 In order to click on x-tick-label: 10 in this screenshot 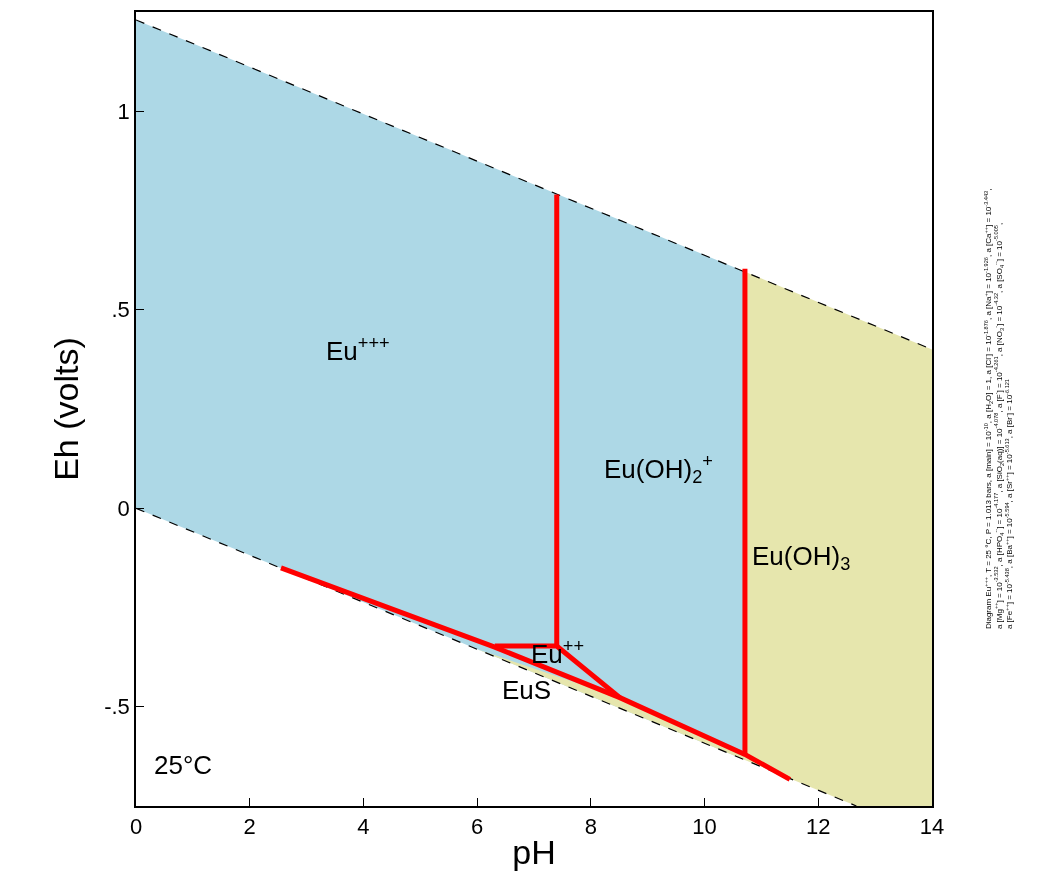, I will do `click(704, 827)`.